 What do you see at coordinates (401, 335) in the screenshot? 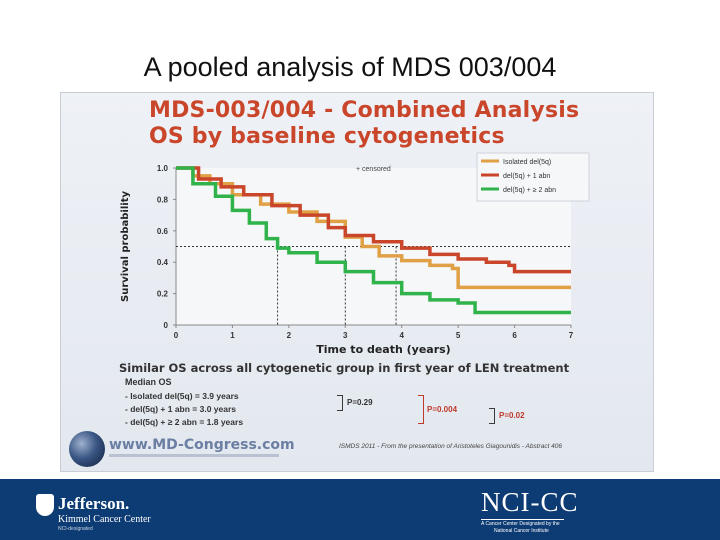
I see `x-tick-label: 4` at bounding box center [401, 335].